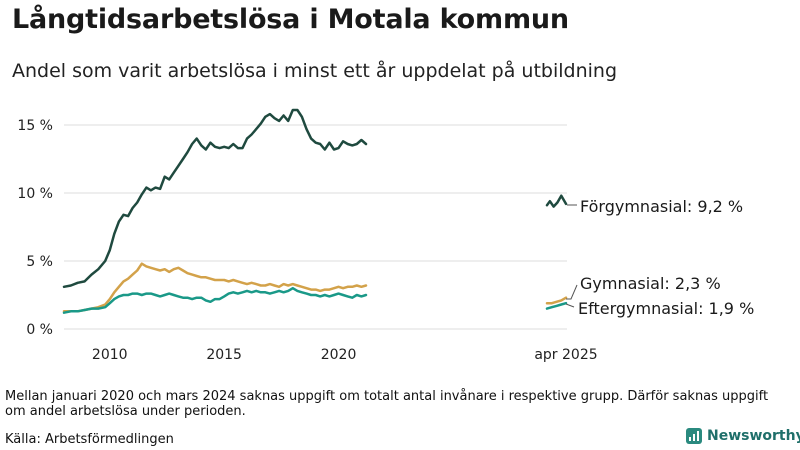 This screenshot has height=450, width=800. Describe the element at coordinates (39, 330) in the screenshot. I see `y-tick-label: 0 %` at that location.